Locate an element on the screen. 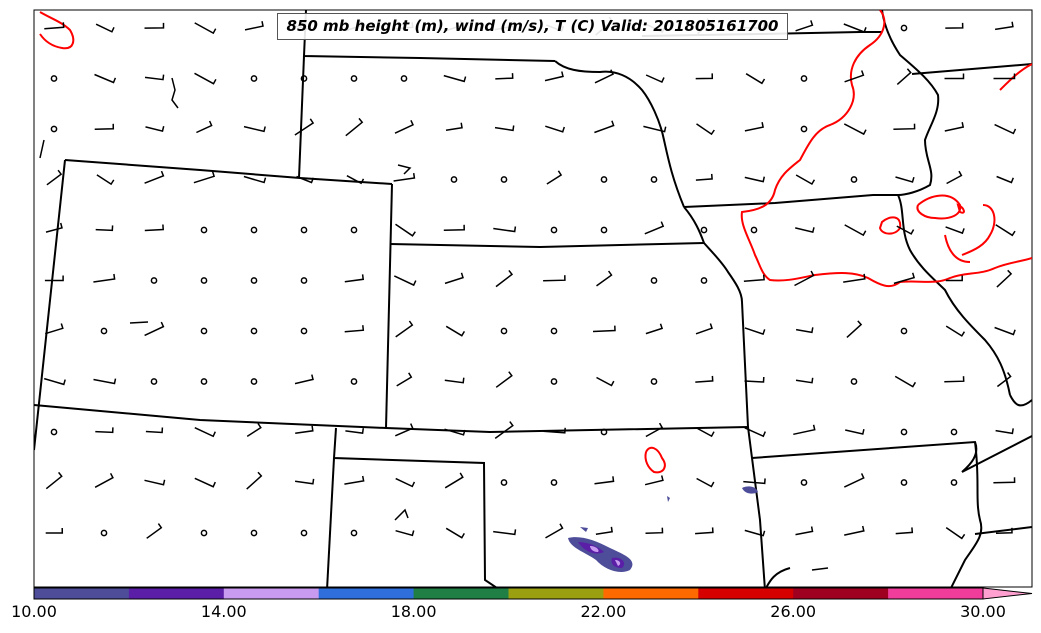 The image size is (1041, 633). colorbar-tick-label: 30.00 is located at coordinates (983, 611).